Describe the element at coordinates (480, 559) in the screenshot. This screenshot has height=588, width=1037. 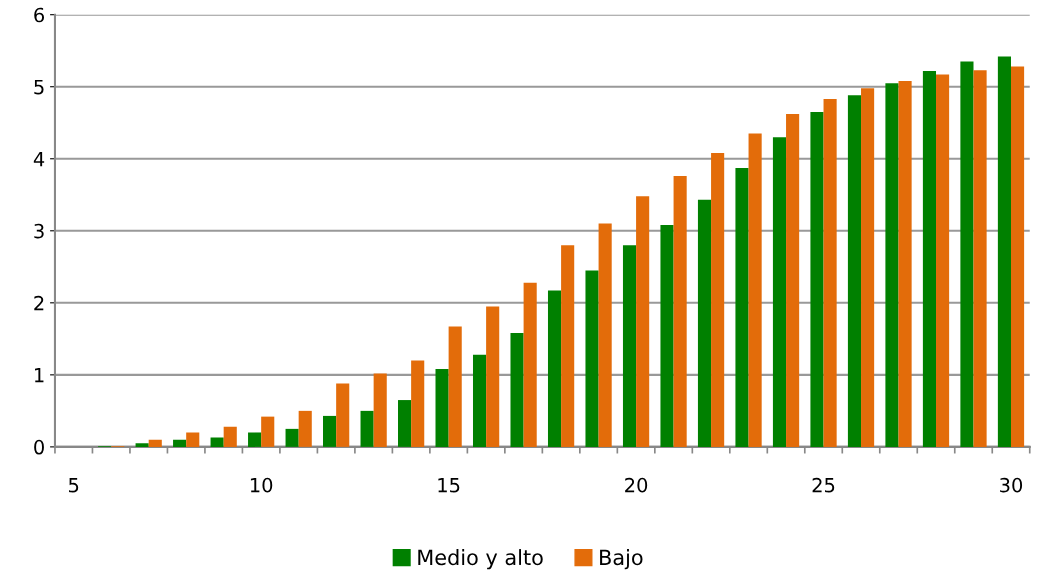
I see `legend-label: Medio y alto` at that location.